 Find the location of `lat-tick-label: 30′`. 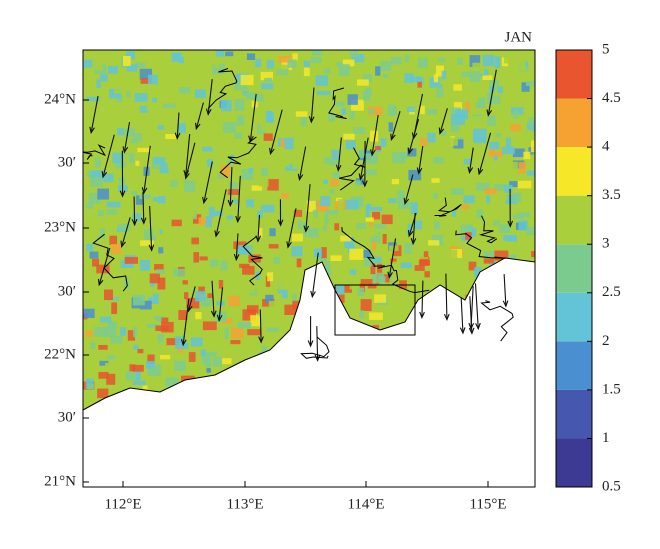

lat-tick-label: 30′ is located at coordinates (67, 162).